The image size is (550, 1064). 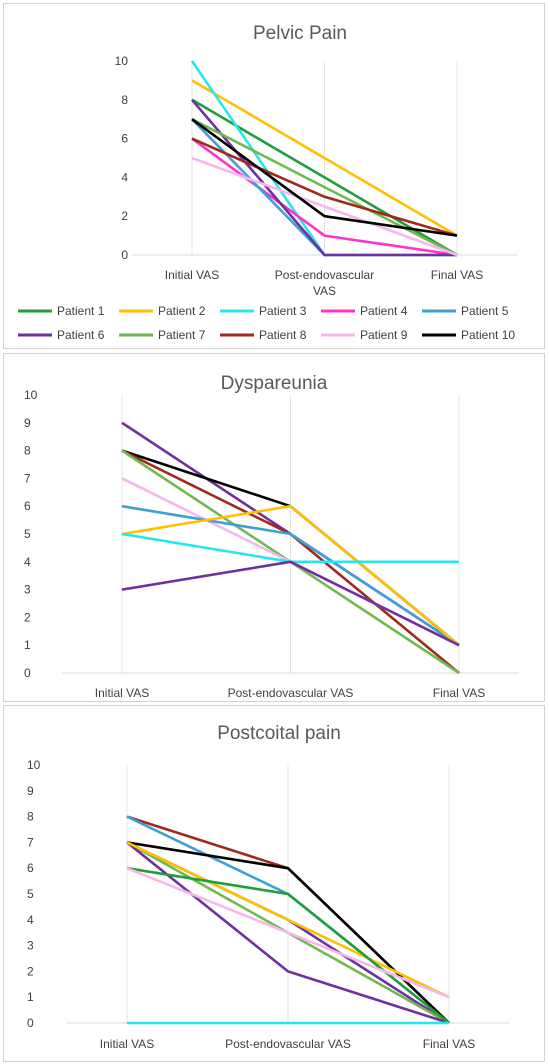 I want to click on legend-label: Patient 2, so click(x=182, y=311).